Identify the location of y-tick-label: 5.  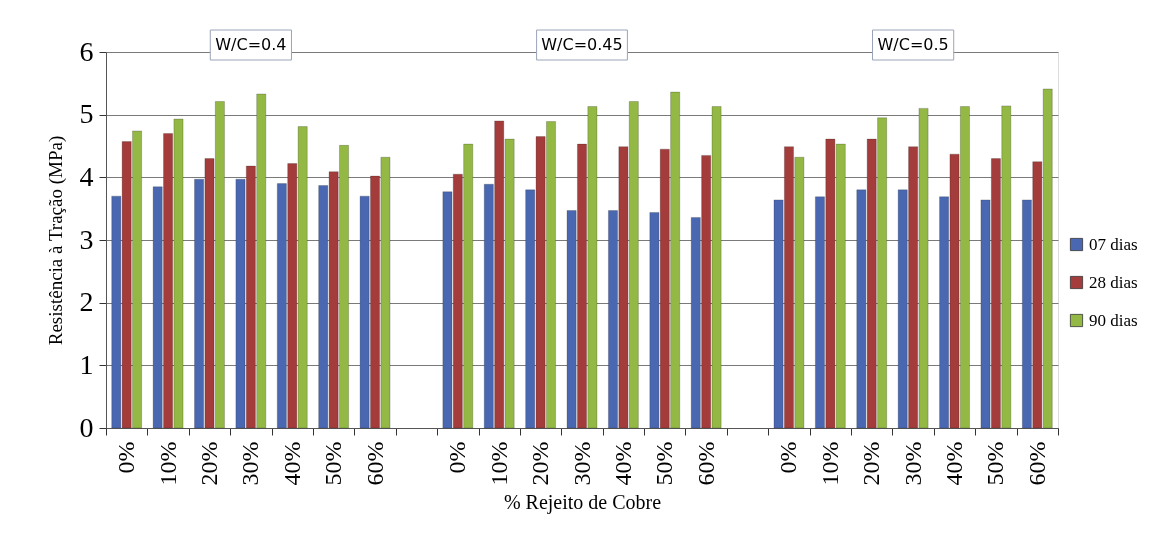
(86, 114).